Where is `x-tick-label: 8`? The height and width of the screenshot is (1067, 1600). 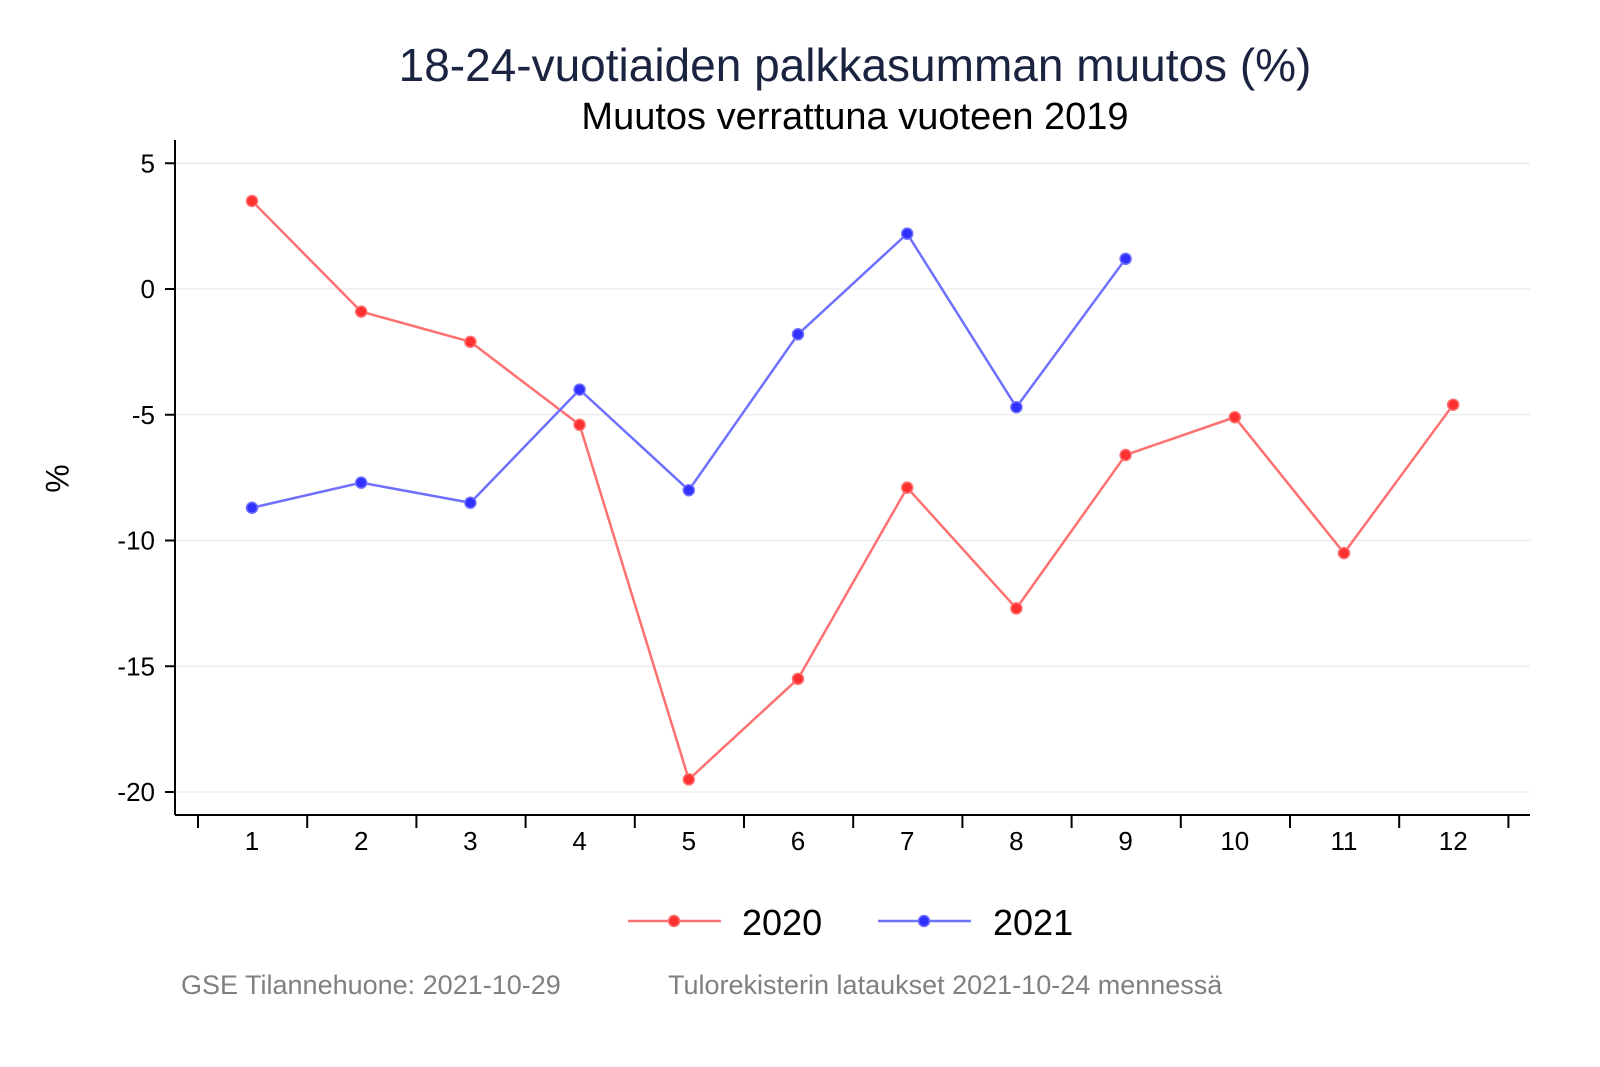
x-tick-label: 8 is located at coordinates (1016, 841).